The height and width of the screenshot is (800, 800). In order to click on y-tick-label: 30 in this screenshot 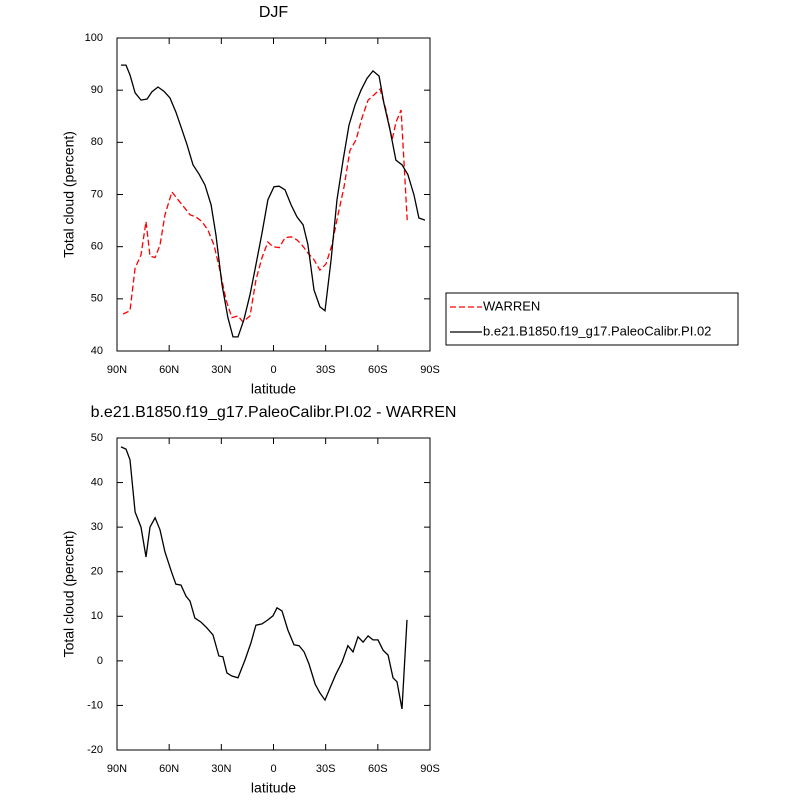, I will do `click(97, 527)`.